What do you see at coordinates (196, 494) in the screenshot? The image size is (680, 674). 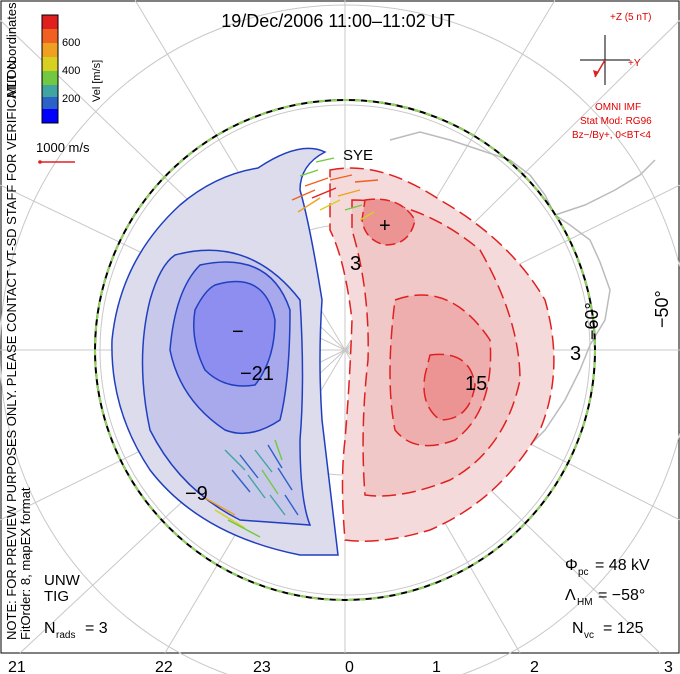 I see `contour-label-minus9: −9` at bounding box center [196, 494].